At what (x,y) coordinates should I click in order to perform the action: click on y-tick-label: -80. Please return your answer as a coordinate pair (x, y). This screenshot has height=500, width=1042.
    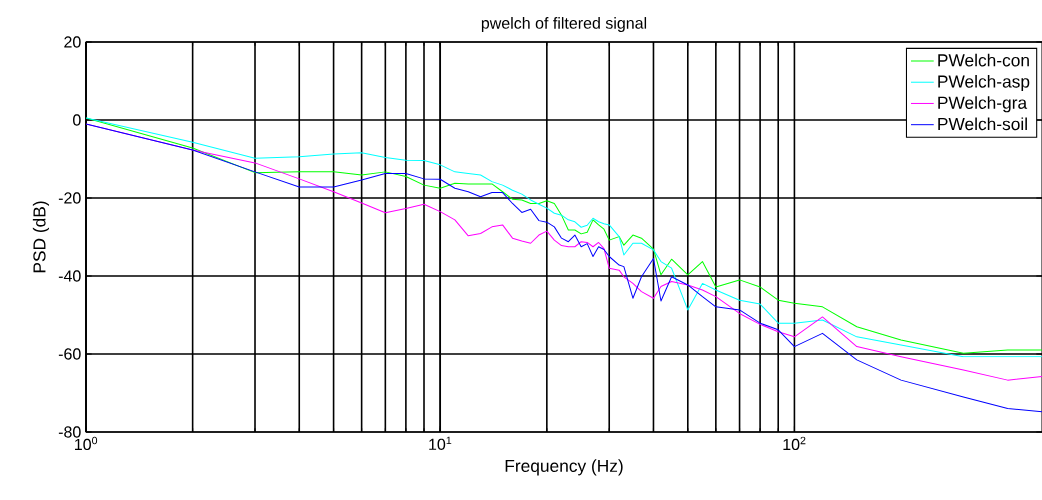
    Looking at the image, I should click on (69, 432).